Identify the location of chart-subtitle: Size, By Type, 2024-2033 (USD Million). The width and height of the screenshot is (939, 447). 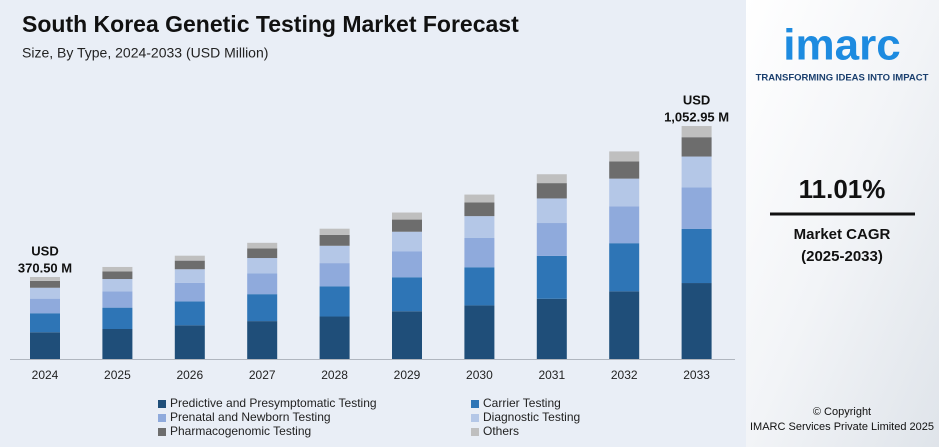
(145, 53).